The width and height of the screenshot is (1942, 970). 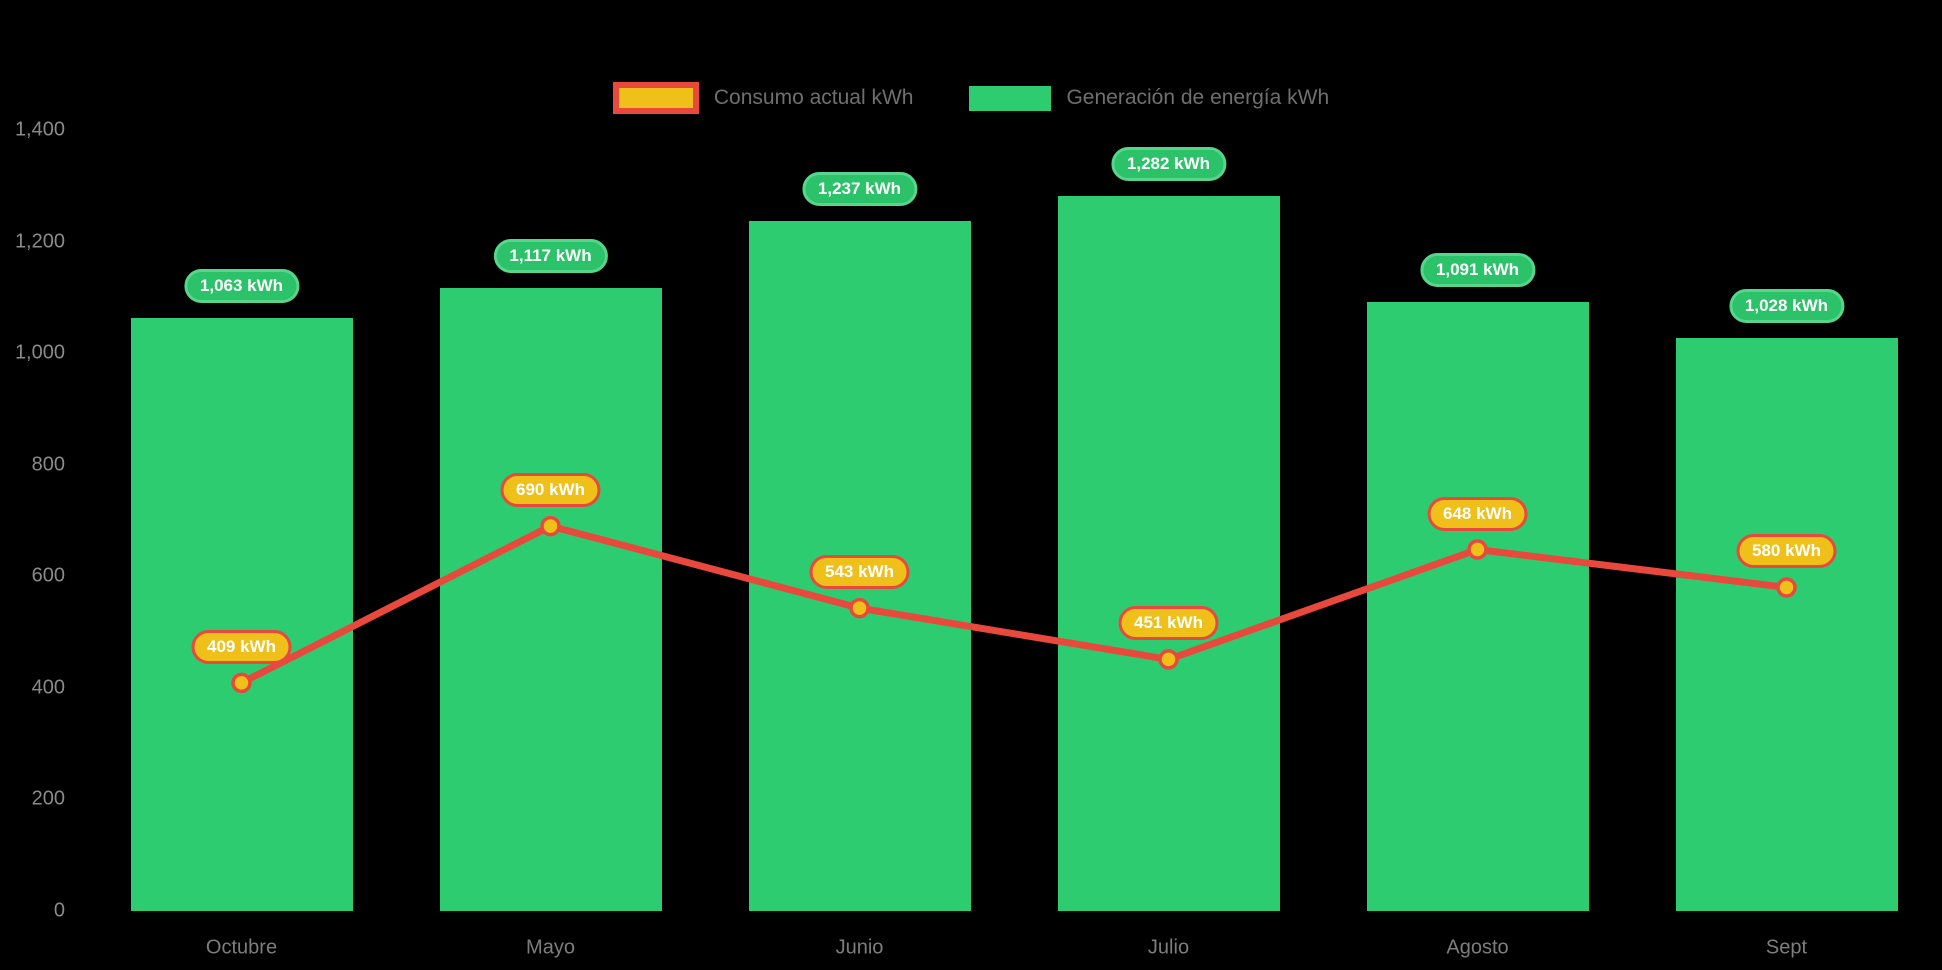 What do you see at coordinates (48, 798) in the screenshot?
I see `y-tick-label: 200` at bounding box center [48, 798].